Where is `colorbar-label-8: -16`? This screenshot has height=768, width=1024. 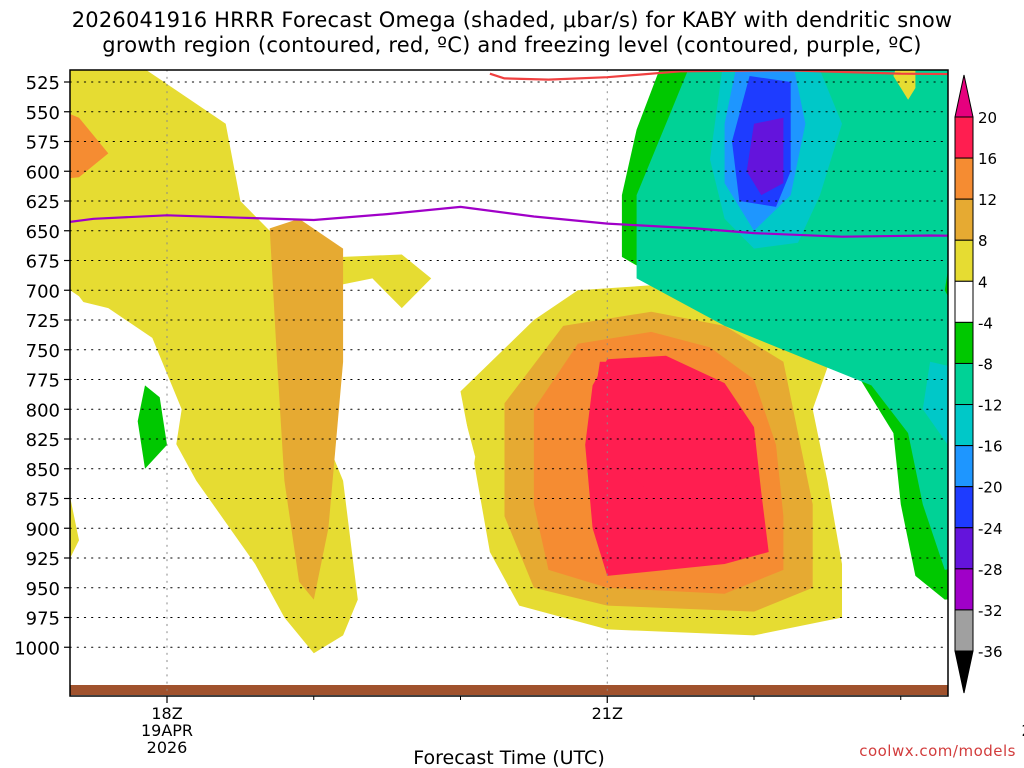
colorbar-label-8: -16 is located at coordinates (990, 447).